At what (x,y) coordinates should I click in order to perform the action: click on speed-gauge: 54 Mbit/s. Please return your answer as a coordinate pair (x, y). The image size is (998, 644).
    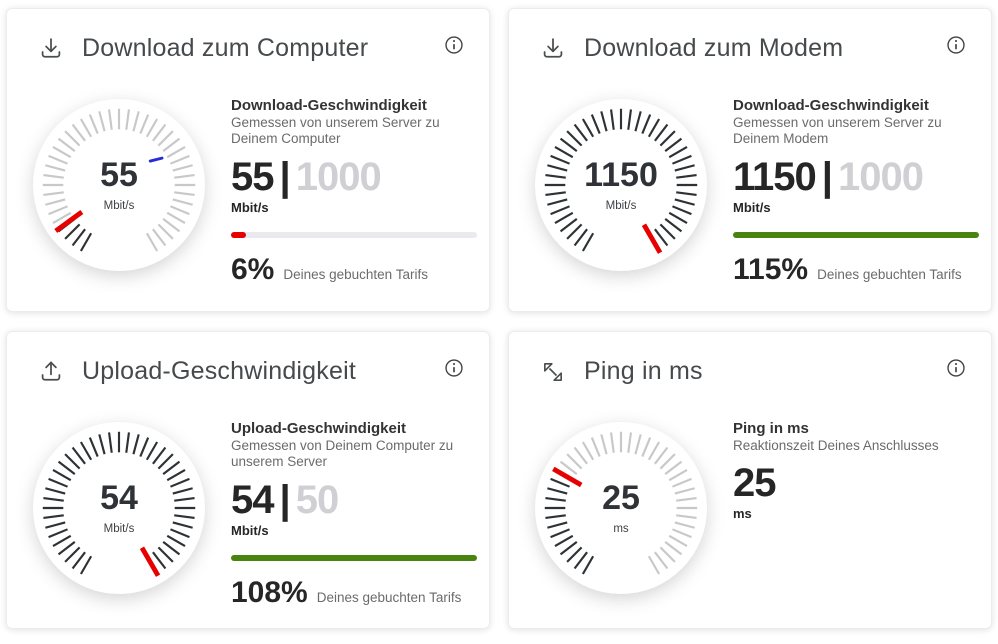
    Looking at the image, I should click on (119, 508).